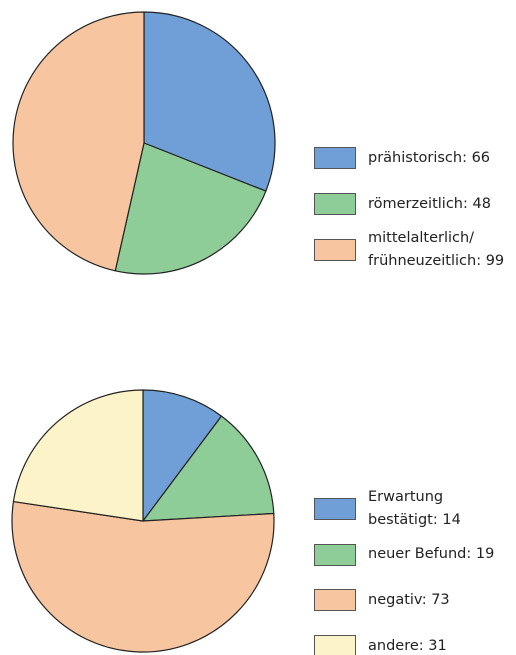 The width and height of the screenshot is (516, 655). I want to click on legend-item: andere: 31, so click(380, 644).